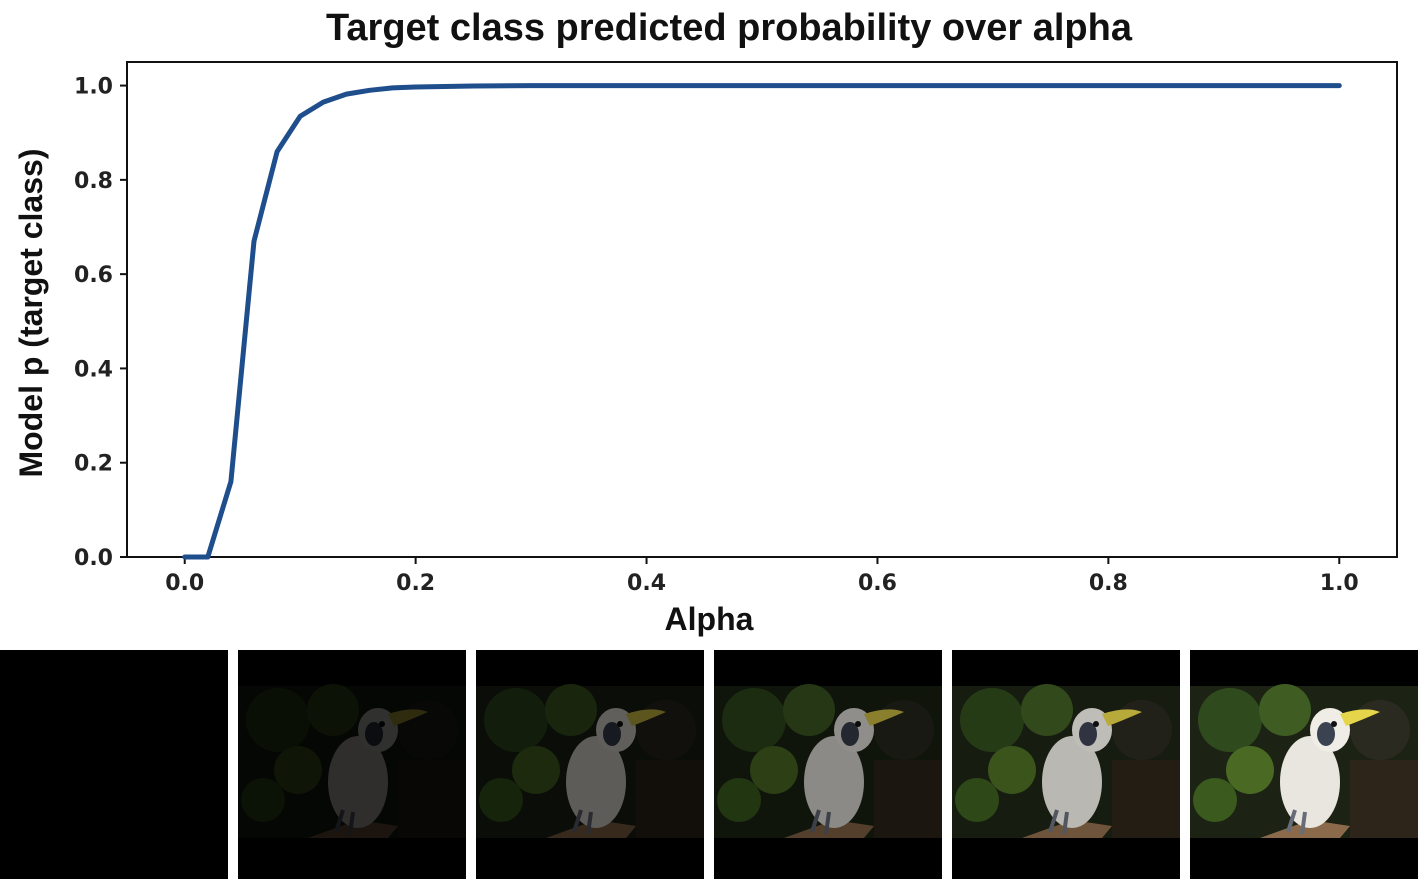  I want to click on x-tick-label: 0.6, so click(877, 583).